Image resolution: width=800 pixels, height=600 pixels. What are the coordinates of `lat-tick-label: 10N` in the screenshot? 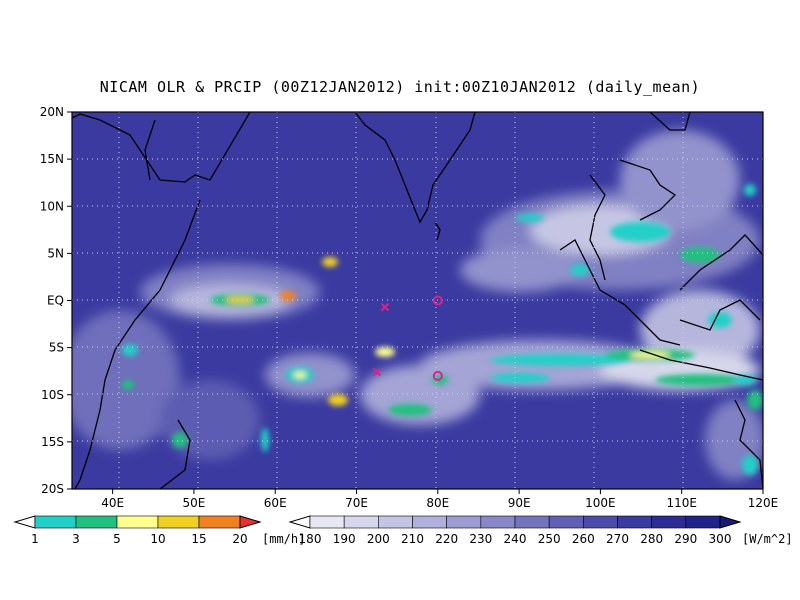 It's located at (52, 206).